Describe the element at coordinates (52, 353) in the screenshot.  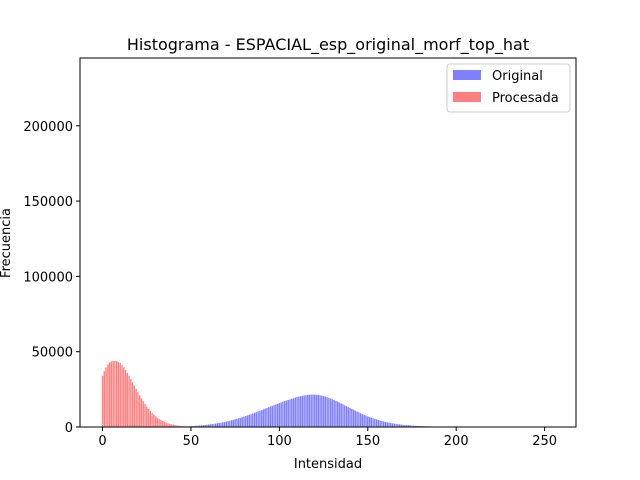
I see `y-tick-label: 50000` at that location.